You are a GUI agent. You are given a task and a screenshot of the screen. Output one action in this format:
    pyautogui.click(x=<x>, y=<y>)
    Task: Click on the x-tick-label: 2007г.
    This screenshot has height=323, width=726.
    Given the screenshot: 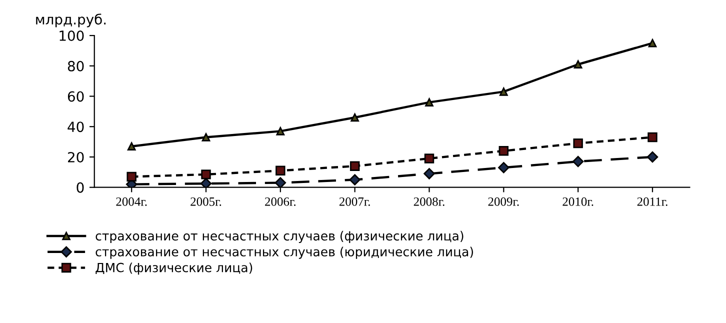 What is the action you would take?
    pyautogui.click(x=354, y=201)
    